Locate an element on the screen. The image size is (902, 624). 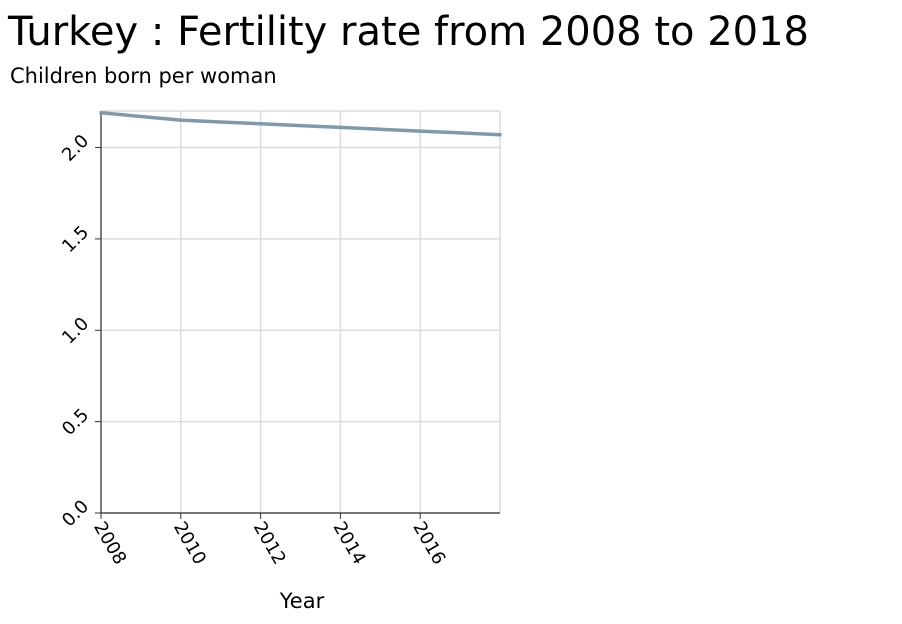
y-tick-label: 0.0 is located at coordinates (75, 513).